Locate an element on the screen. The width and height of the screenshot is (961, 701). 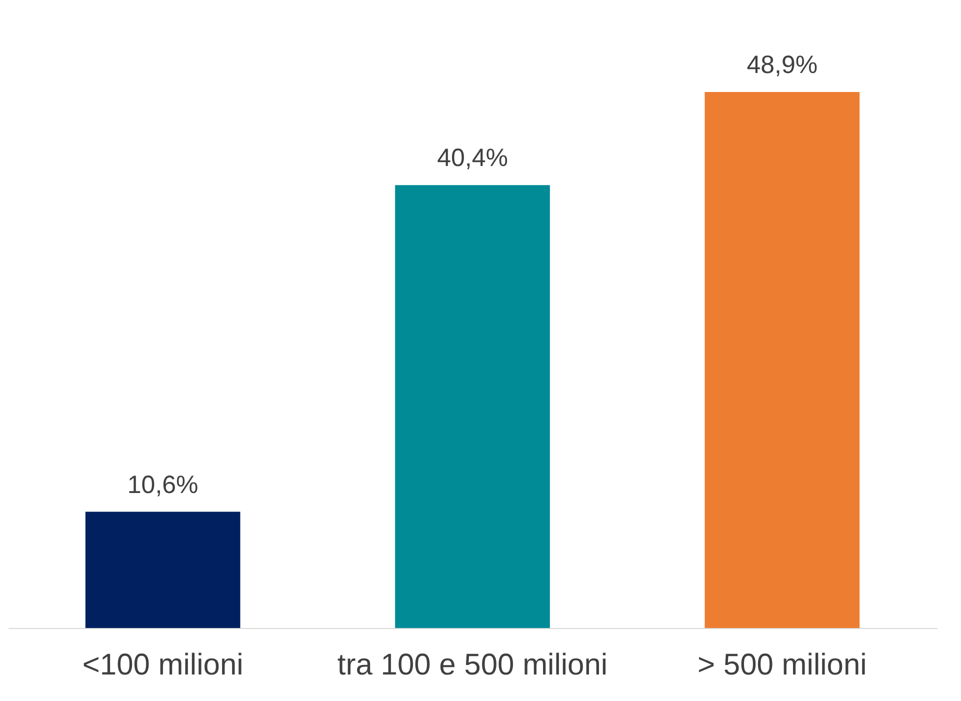
x-tick-label: tra 100 e 500 milioni is located at coordinates (472, 665).